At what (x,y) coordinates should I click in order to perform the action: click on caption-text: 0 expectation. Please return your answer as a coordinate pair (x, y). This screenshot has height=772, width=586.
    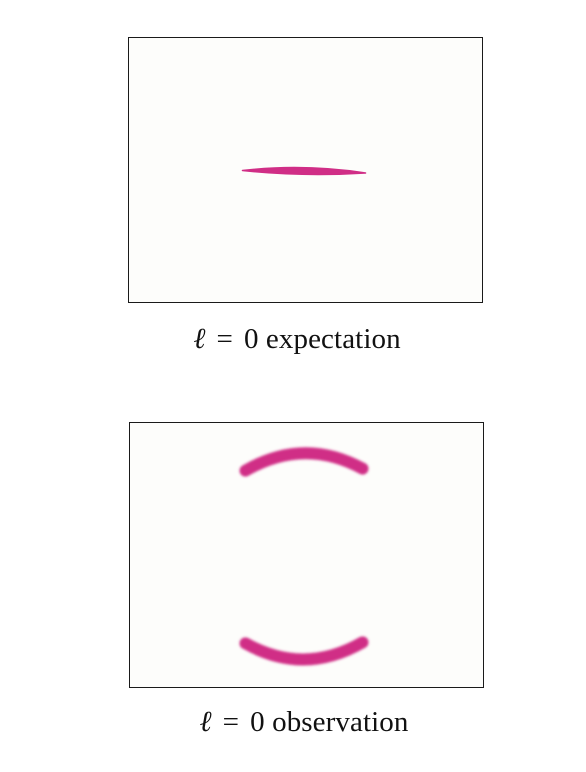
    Looking at the image, I should click on (322, 339).